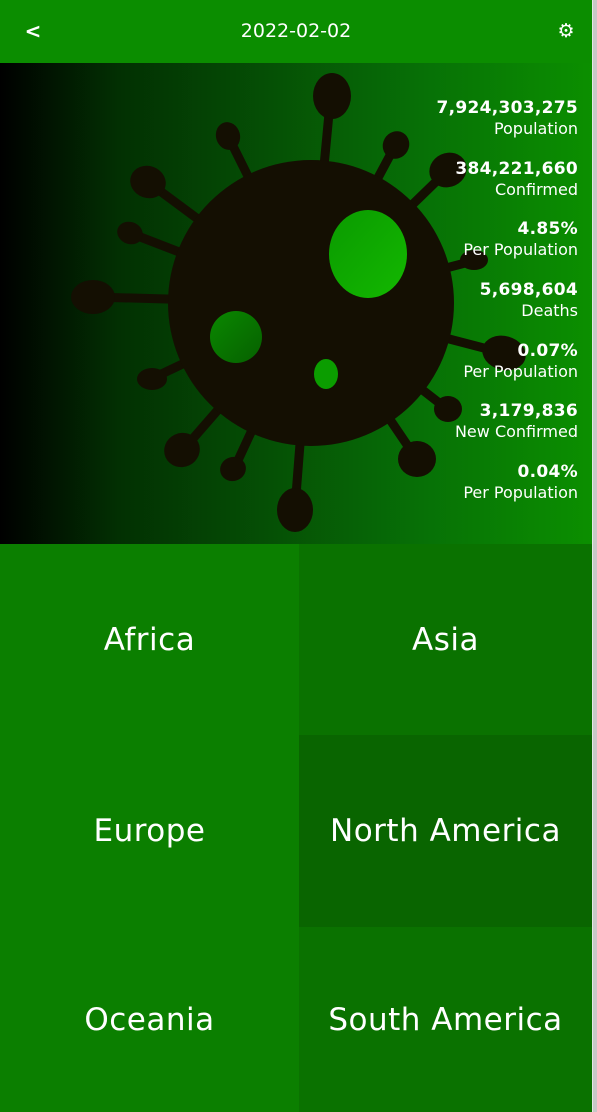  Describe the element at coordinates (458, 491) in the screenshot. I see `stat-new-confirmed-per-population: 0.04% Per Population` at that location.